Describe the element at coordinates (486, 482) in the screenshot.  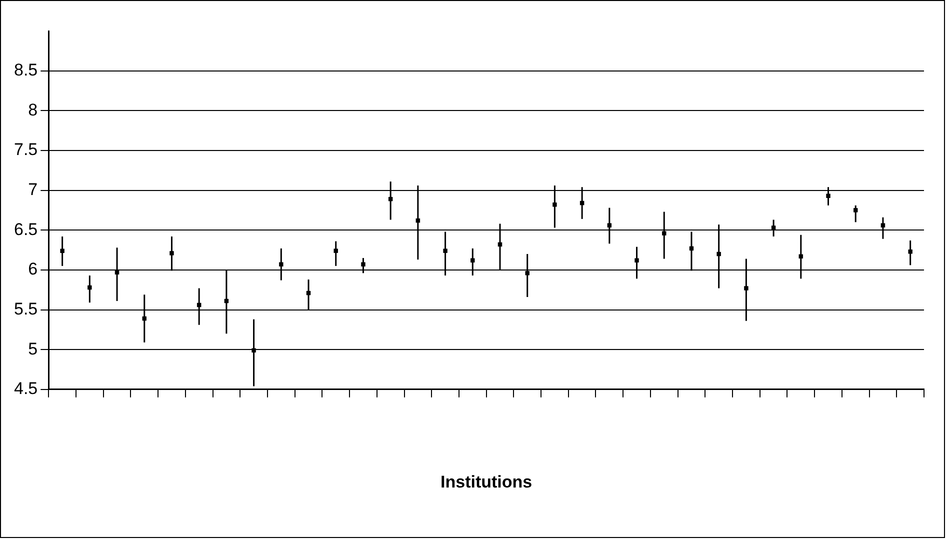
I see `x-axis-title: Institutions` at that location.